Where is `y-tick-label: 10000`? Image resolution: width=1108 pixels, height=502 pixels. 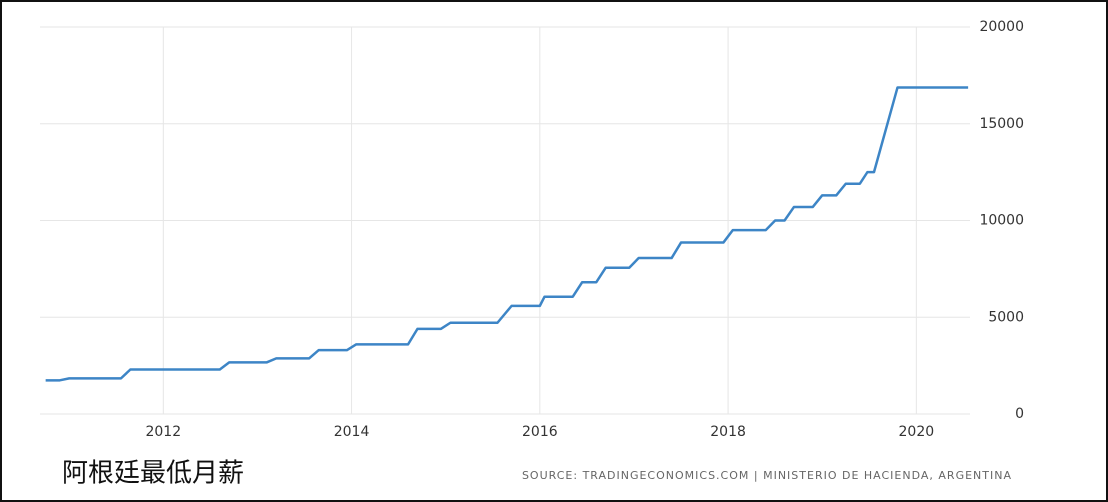
y-tick-label: 10000 is located at coordinates (1001, 221).